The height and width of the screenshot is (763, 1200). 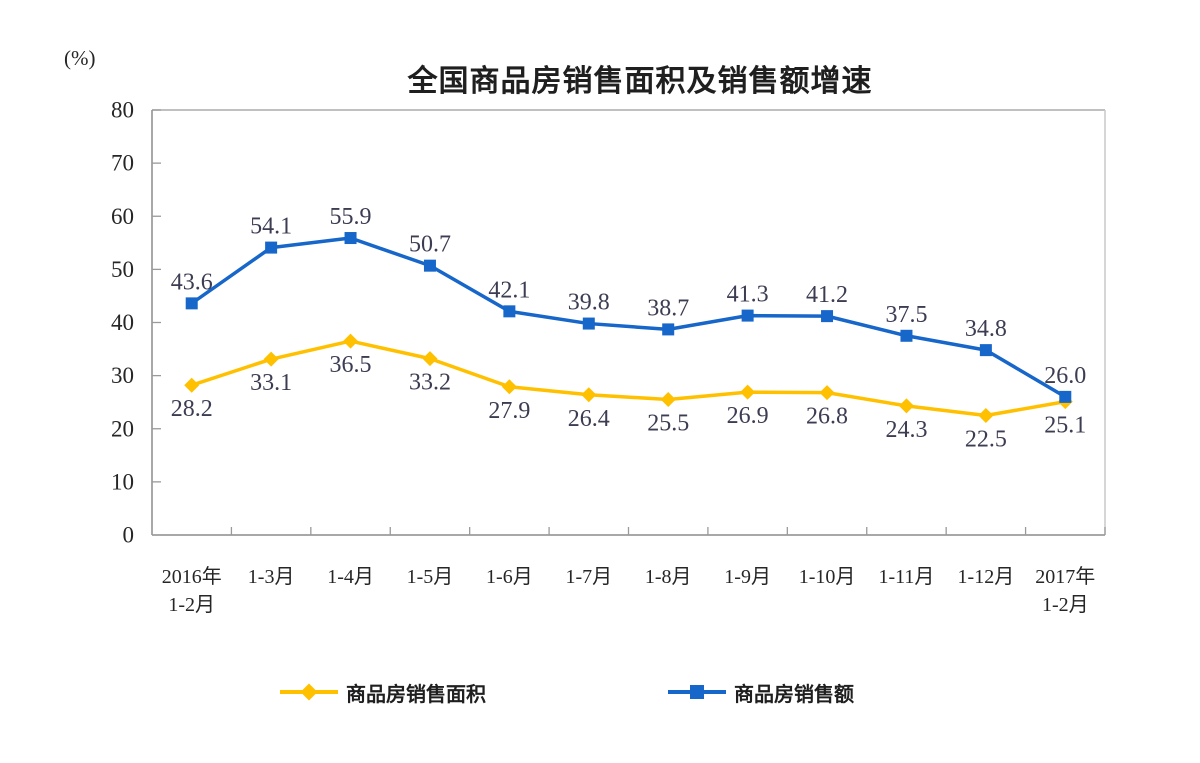 I want to click on legend-label-sales-amount: 商品房销售额, so click(x=794, y=694).